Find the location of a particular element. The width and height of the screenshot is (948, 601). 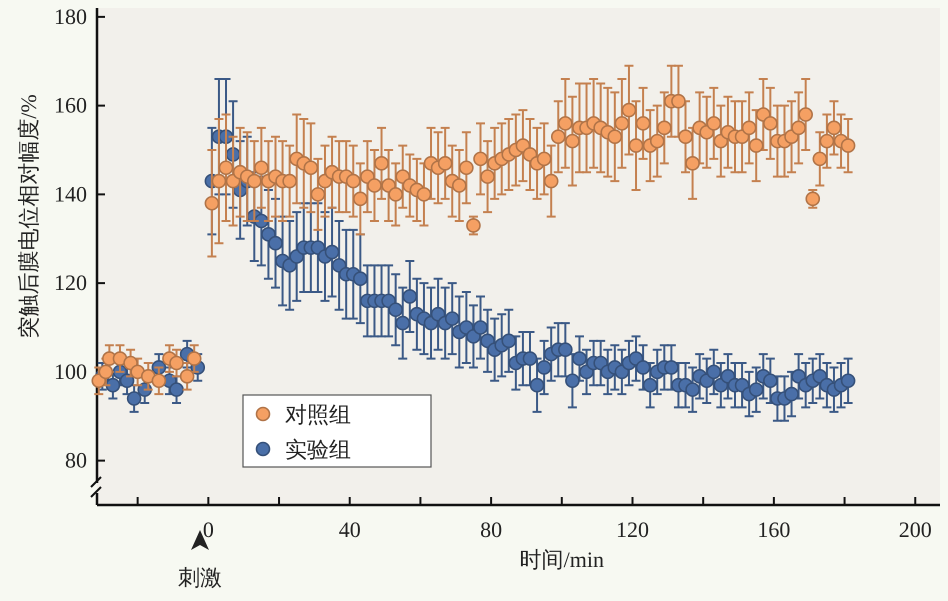

y-tick-label: 100 is located at coordinates (70, 371).